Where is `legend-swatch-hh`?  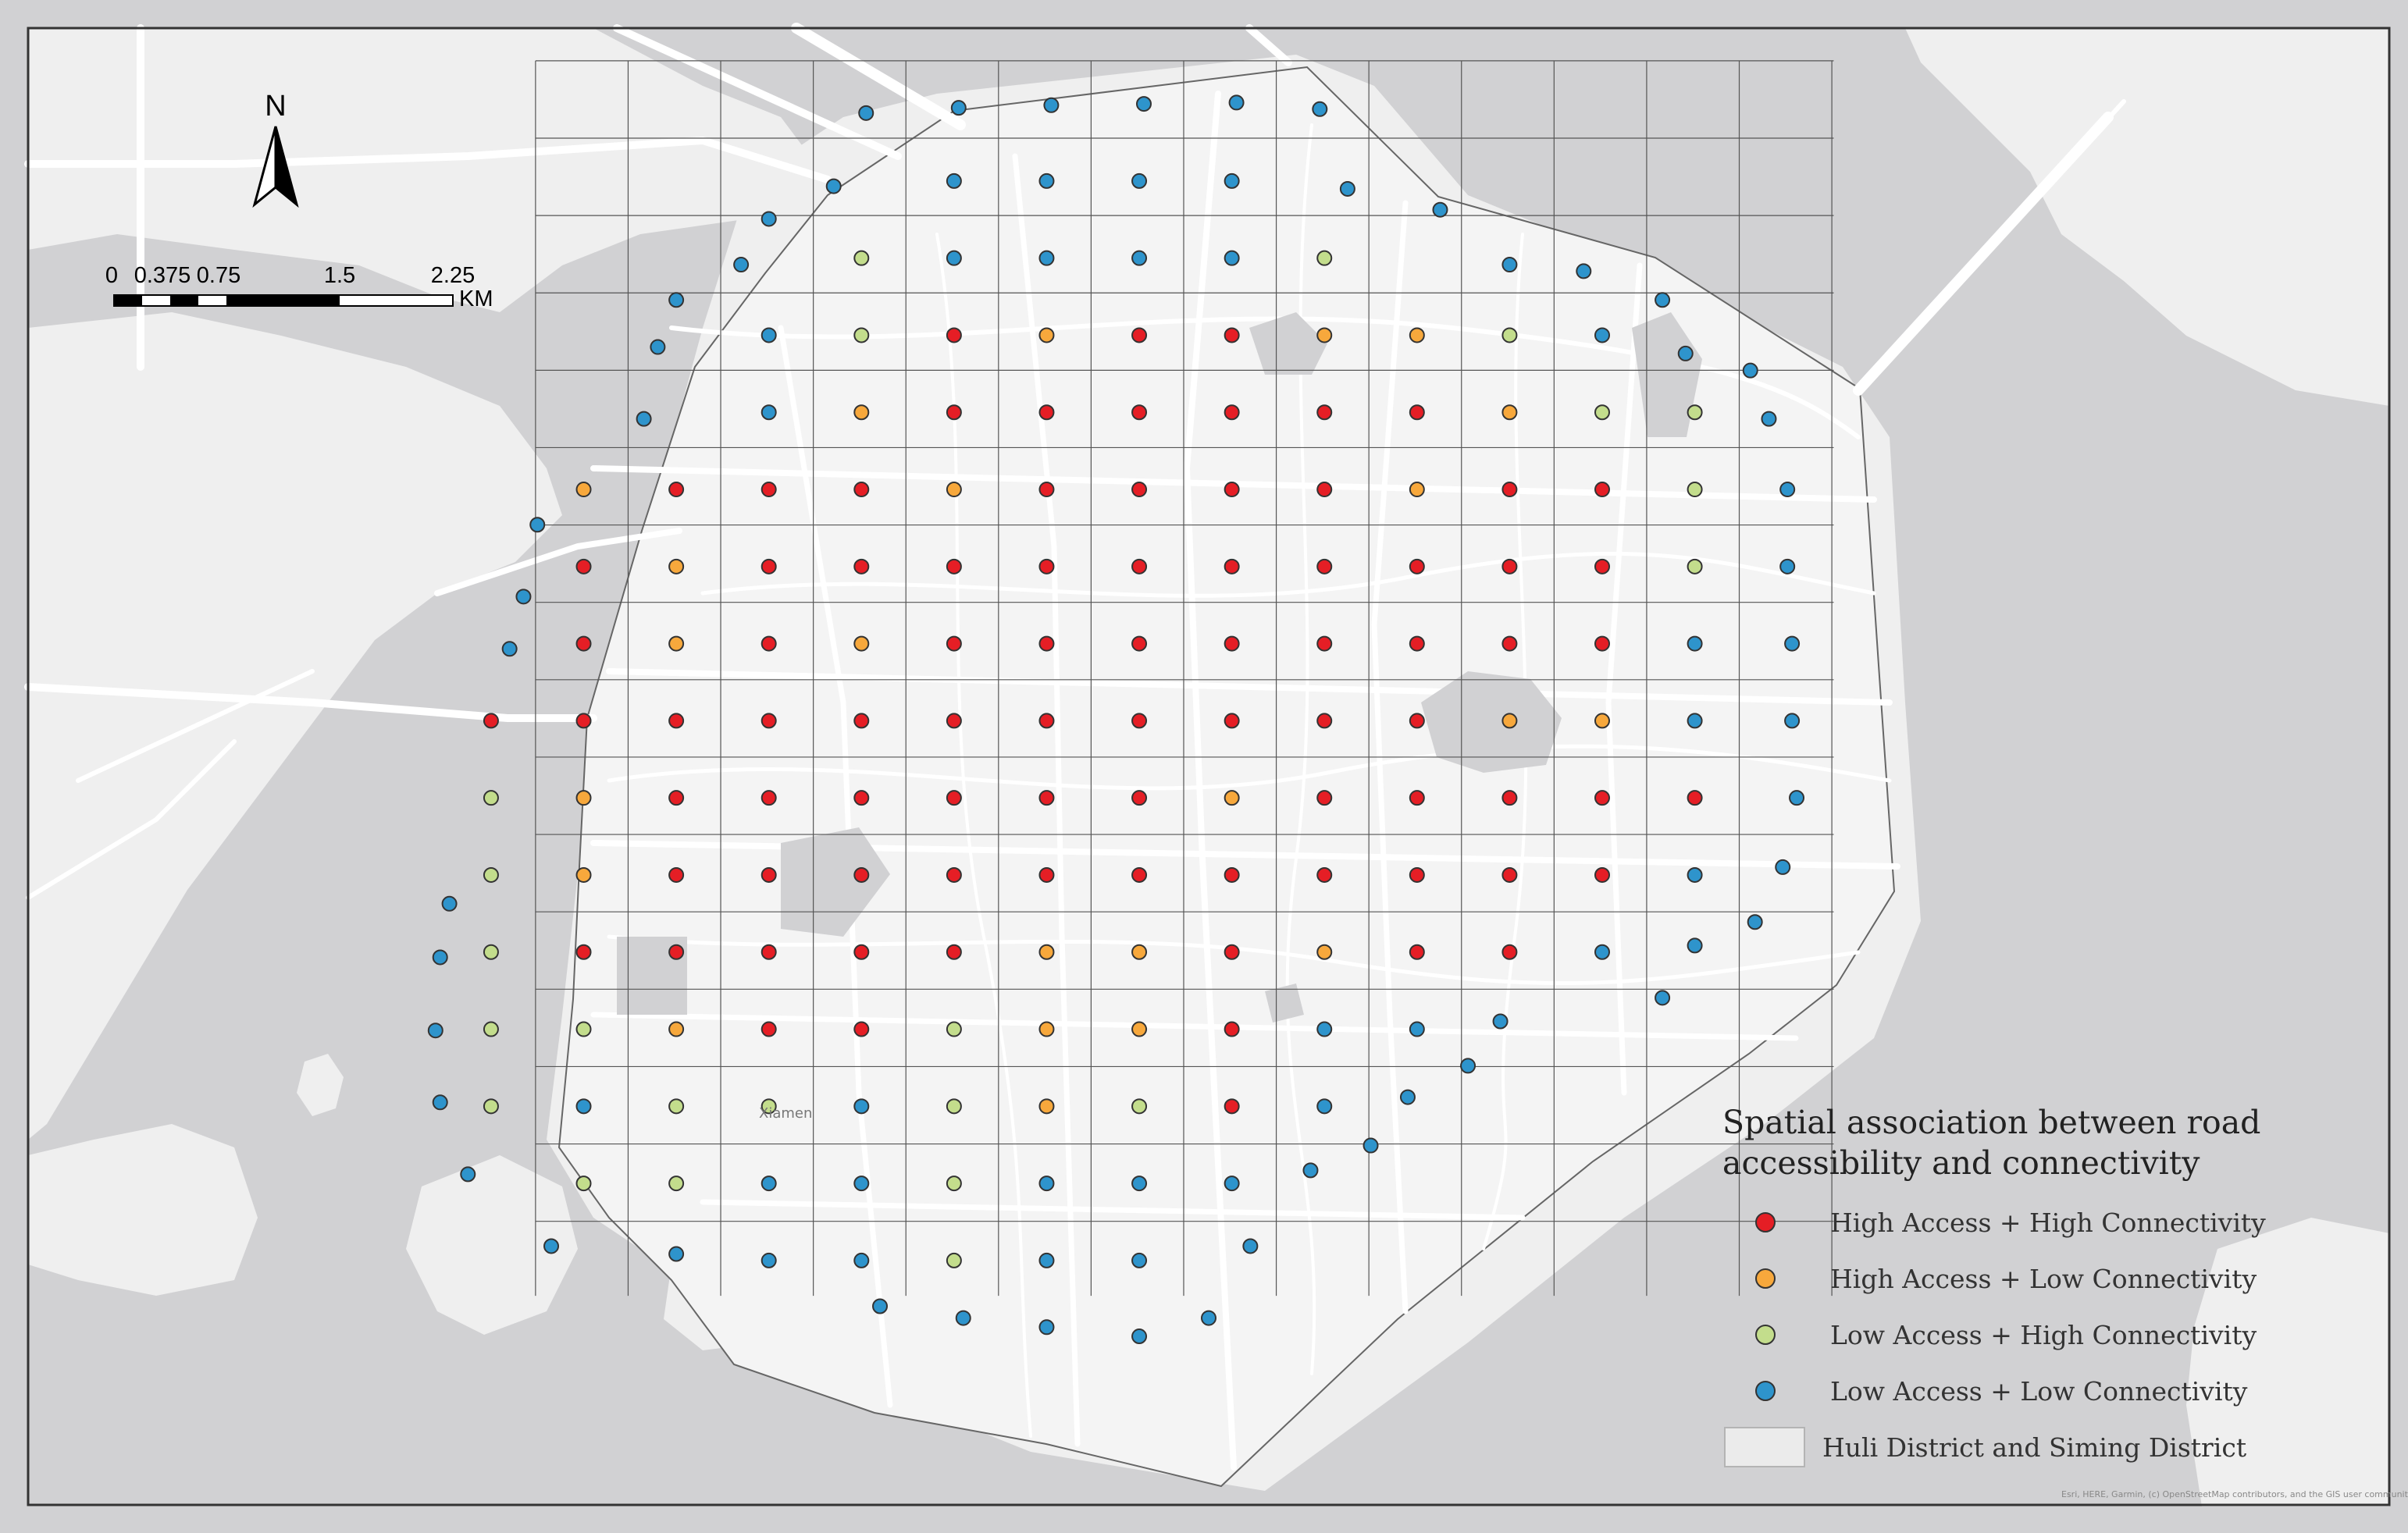 legend-swatch-hh is located at coordinates (1765, 1222).